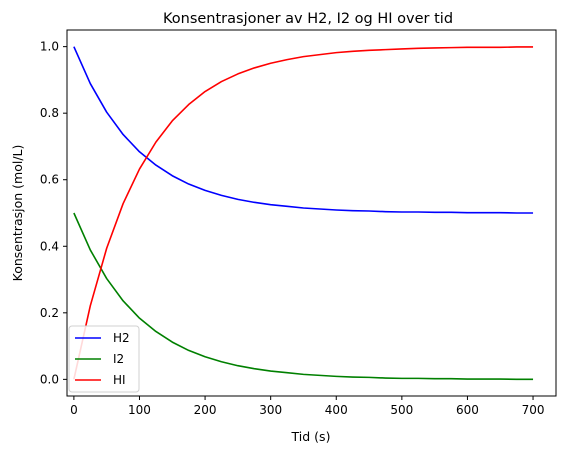 The image size is (567, 453). Describe the element at coordinates (49, 246) in the screenshot. I see `y-tick-label: 0.4` at that location.